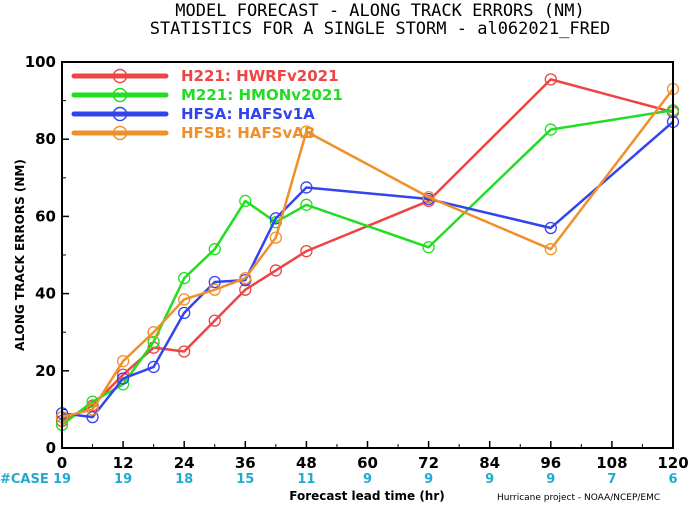  Describe the element at coordinates (672, 463) in the screenshot. I see `x-tick-label: 120` at that location.